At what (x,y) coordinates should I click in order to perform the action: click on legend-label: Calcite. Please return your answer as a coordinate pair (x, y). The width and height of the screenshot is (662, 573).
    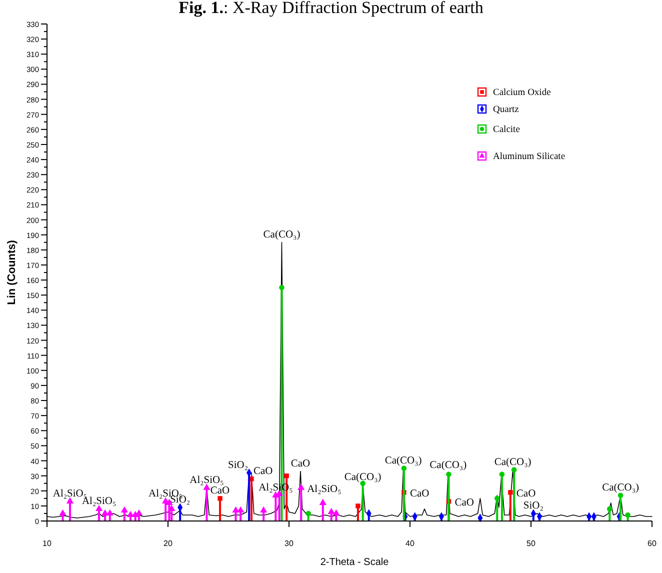
    Looking at the image, I should click on (506, 130).